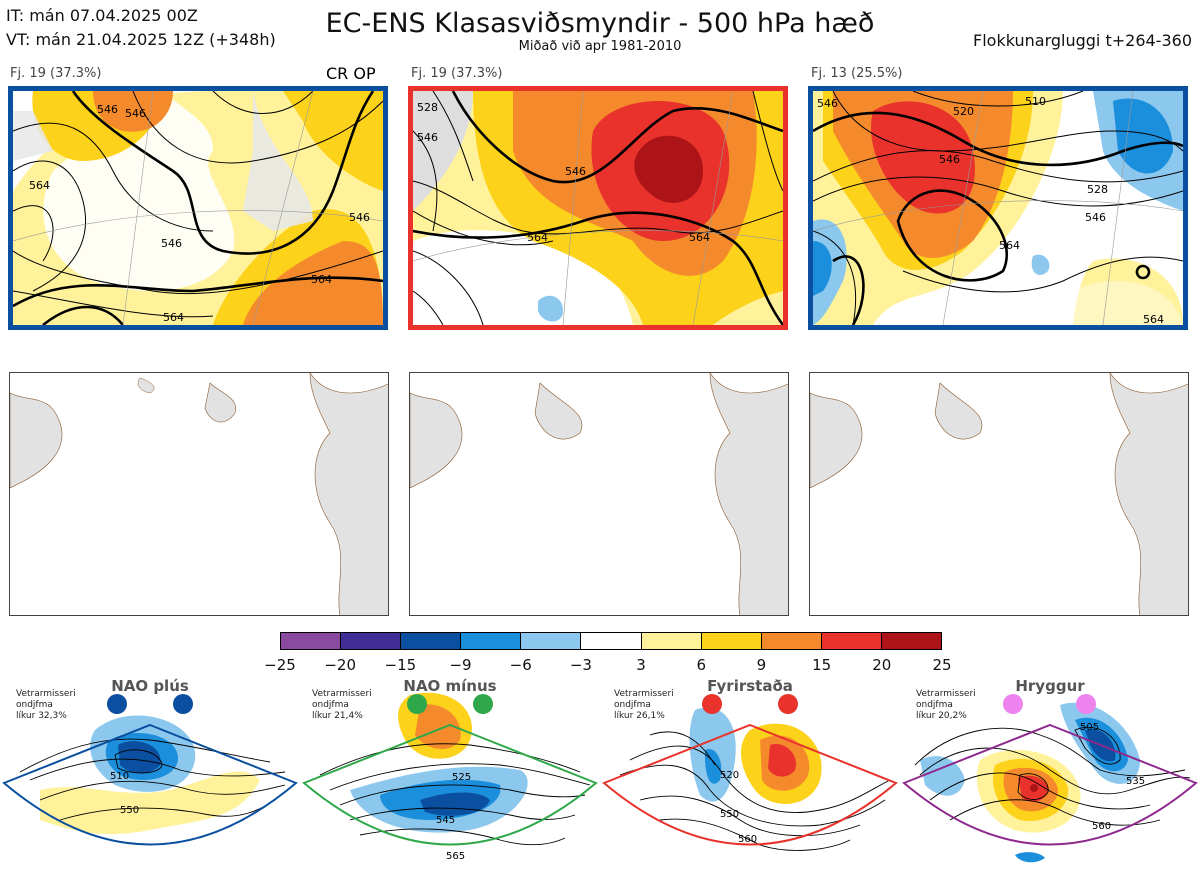 This screenshot has width=1200, height=875. What do you see at coordinates (750, 772) in the screenshot?
I see `regime-blocking-graphic: 520 550 560` at bounding box center [750, 772].